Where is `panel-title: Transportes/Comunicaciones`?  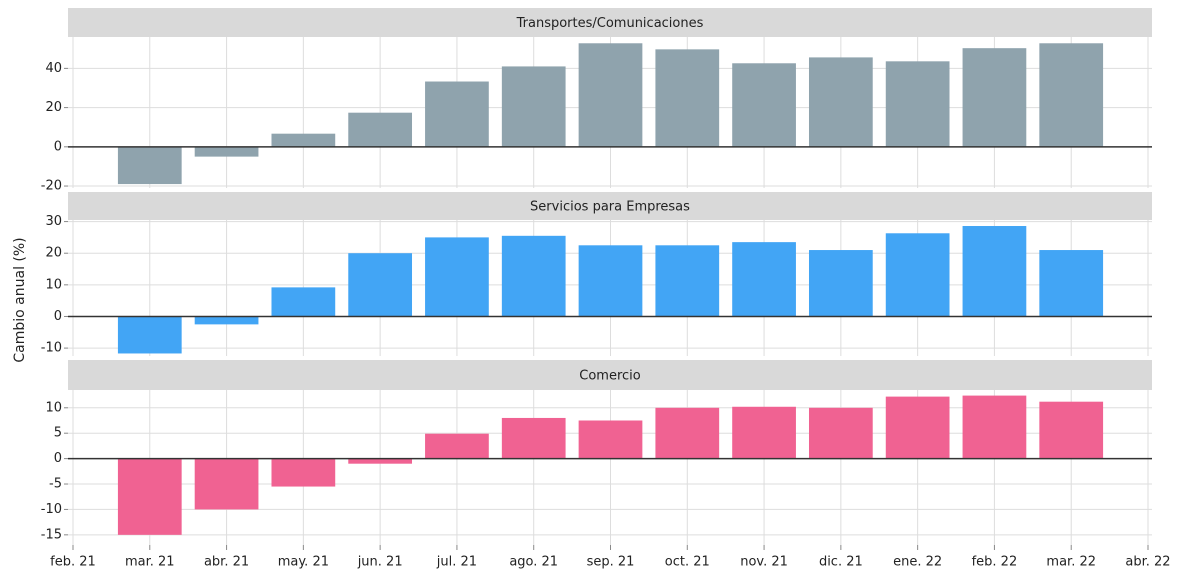
panel-title: Transportes/Comunicaciones is located at coordinates (610, 23).